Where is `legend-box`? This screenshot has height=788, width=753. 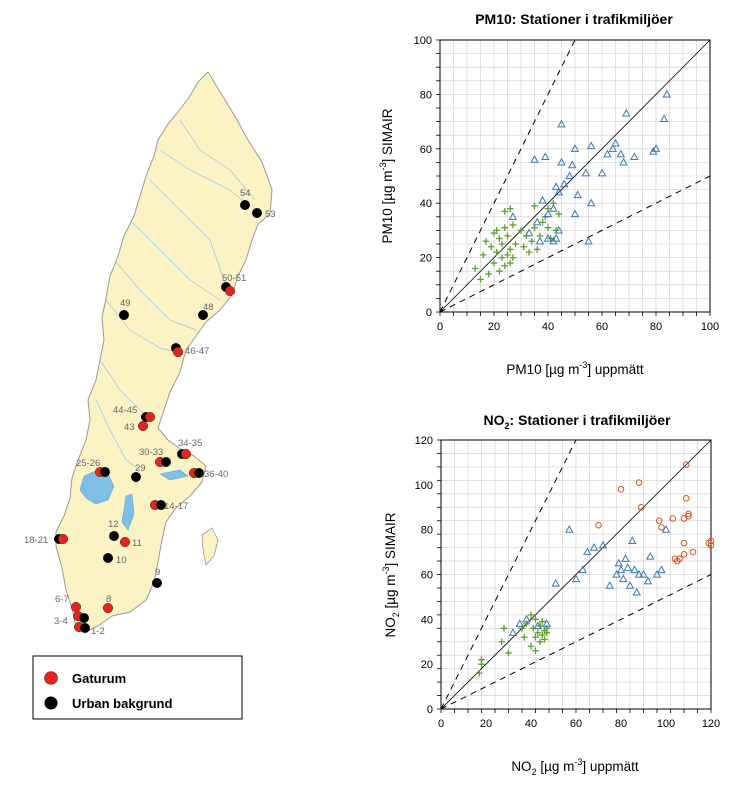
legend-box is located at coordinates (137, 687).